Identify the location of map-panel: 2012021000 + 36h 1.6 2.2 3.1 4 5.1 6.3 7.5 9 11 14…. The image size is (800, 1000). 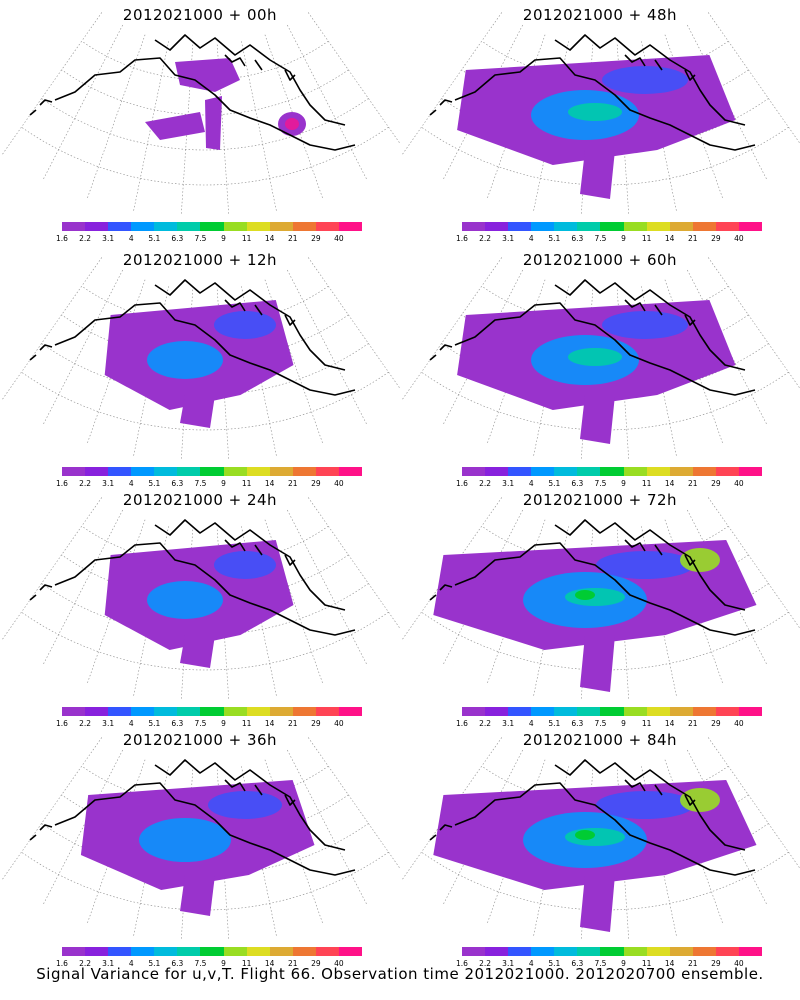
(200, 847).